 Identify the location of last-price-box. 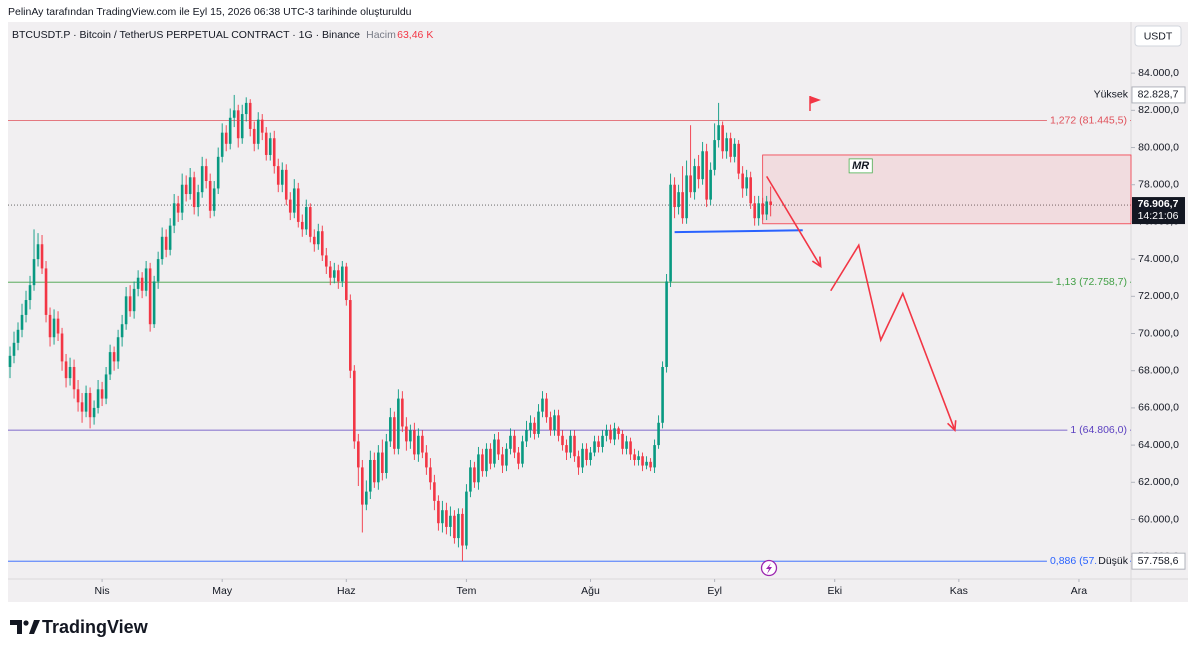
(1158, 211).